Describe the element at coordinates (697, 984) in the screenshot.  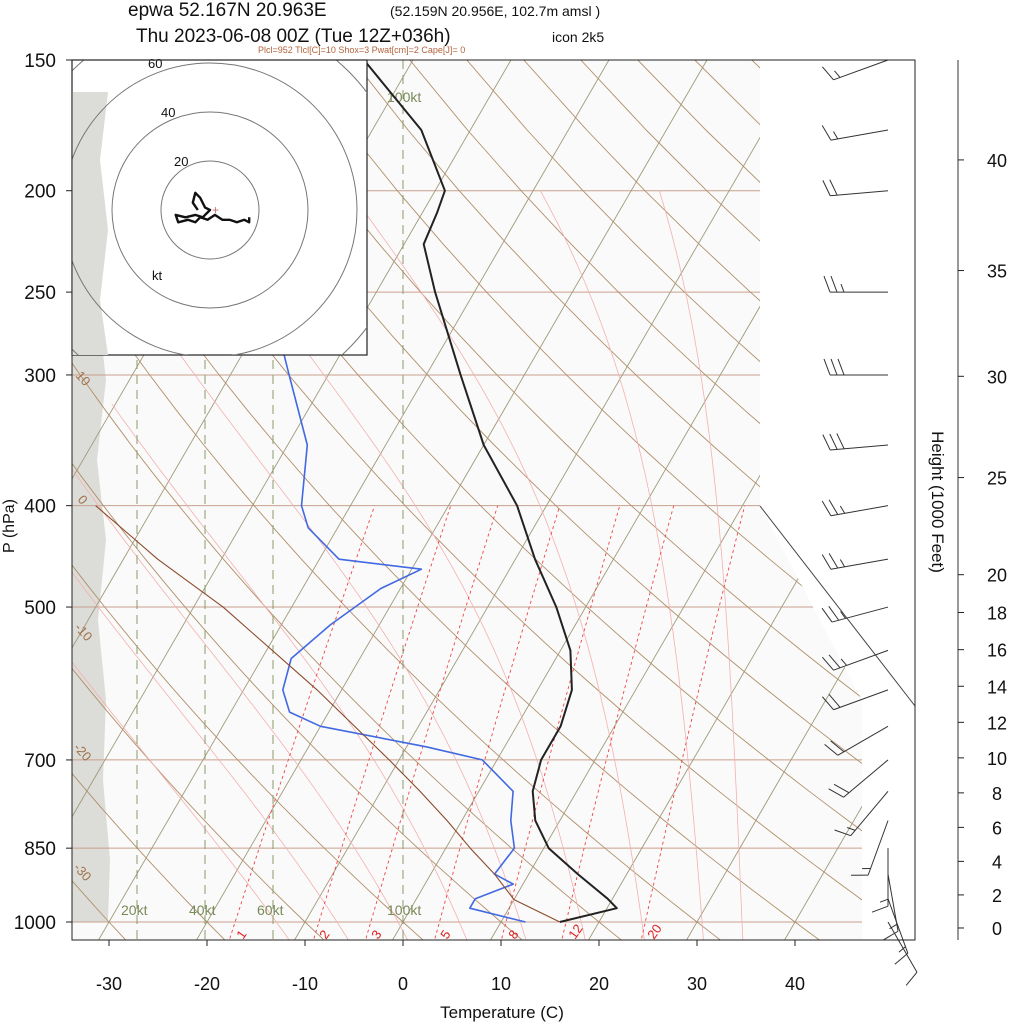
I see `x-tick-label: 30` at that location.